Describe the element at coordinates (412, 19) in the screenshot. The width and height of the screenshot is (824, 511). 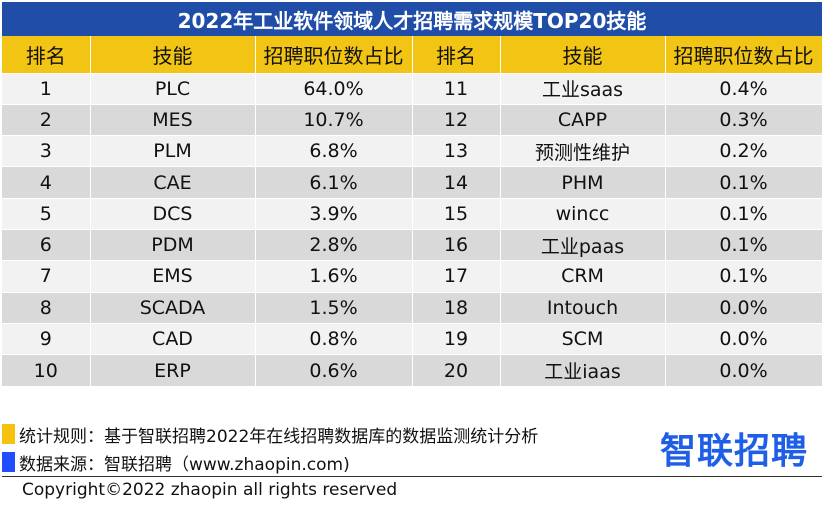
I see `table-title: 2022年工业软件领域人才招聘需求规模TOP20技能` at that location.